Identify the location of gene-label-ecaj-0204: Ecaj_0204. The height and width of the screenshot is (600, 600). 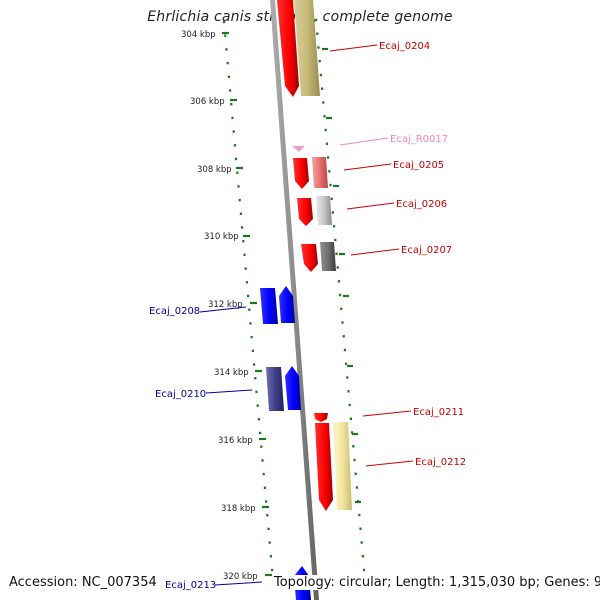
(404, 46).